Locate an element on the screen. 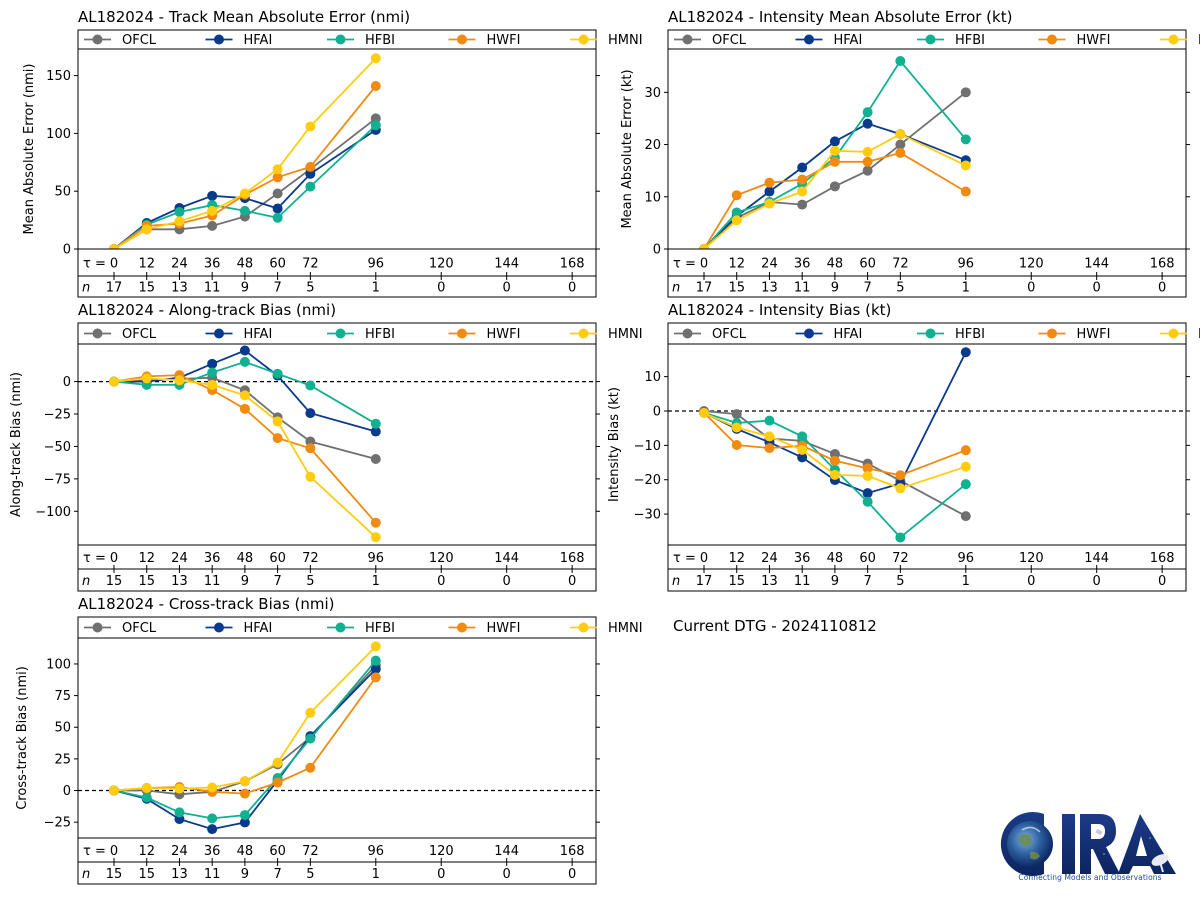 This screenshot has height=900, width=1200. current-dtg-label: Current DTG - 2024110812 is located at coordinates (775, 626).